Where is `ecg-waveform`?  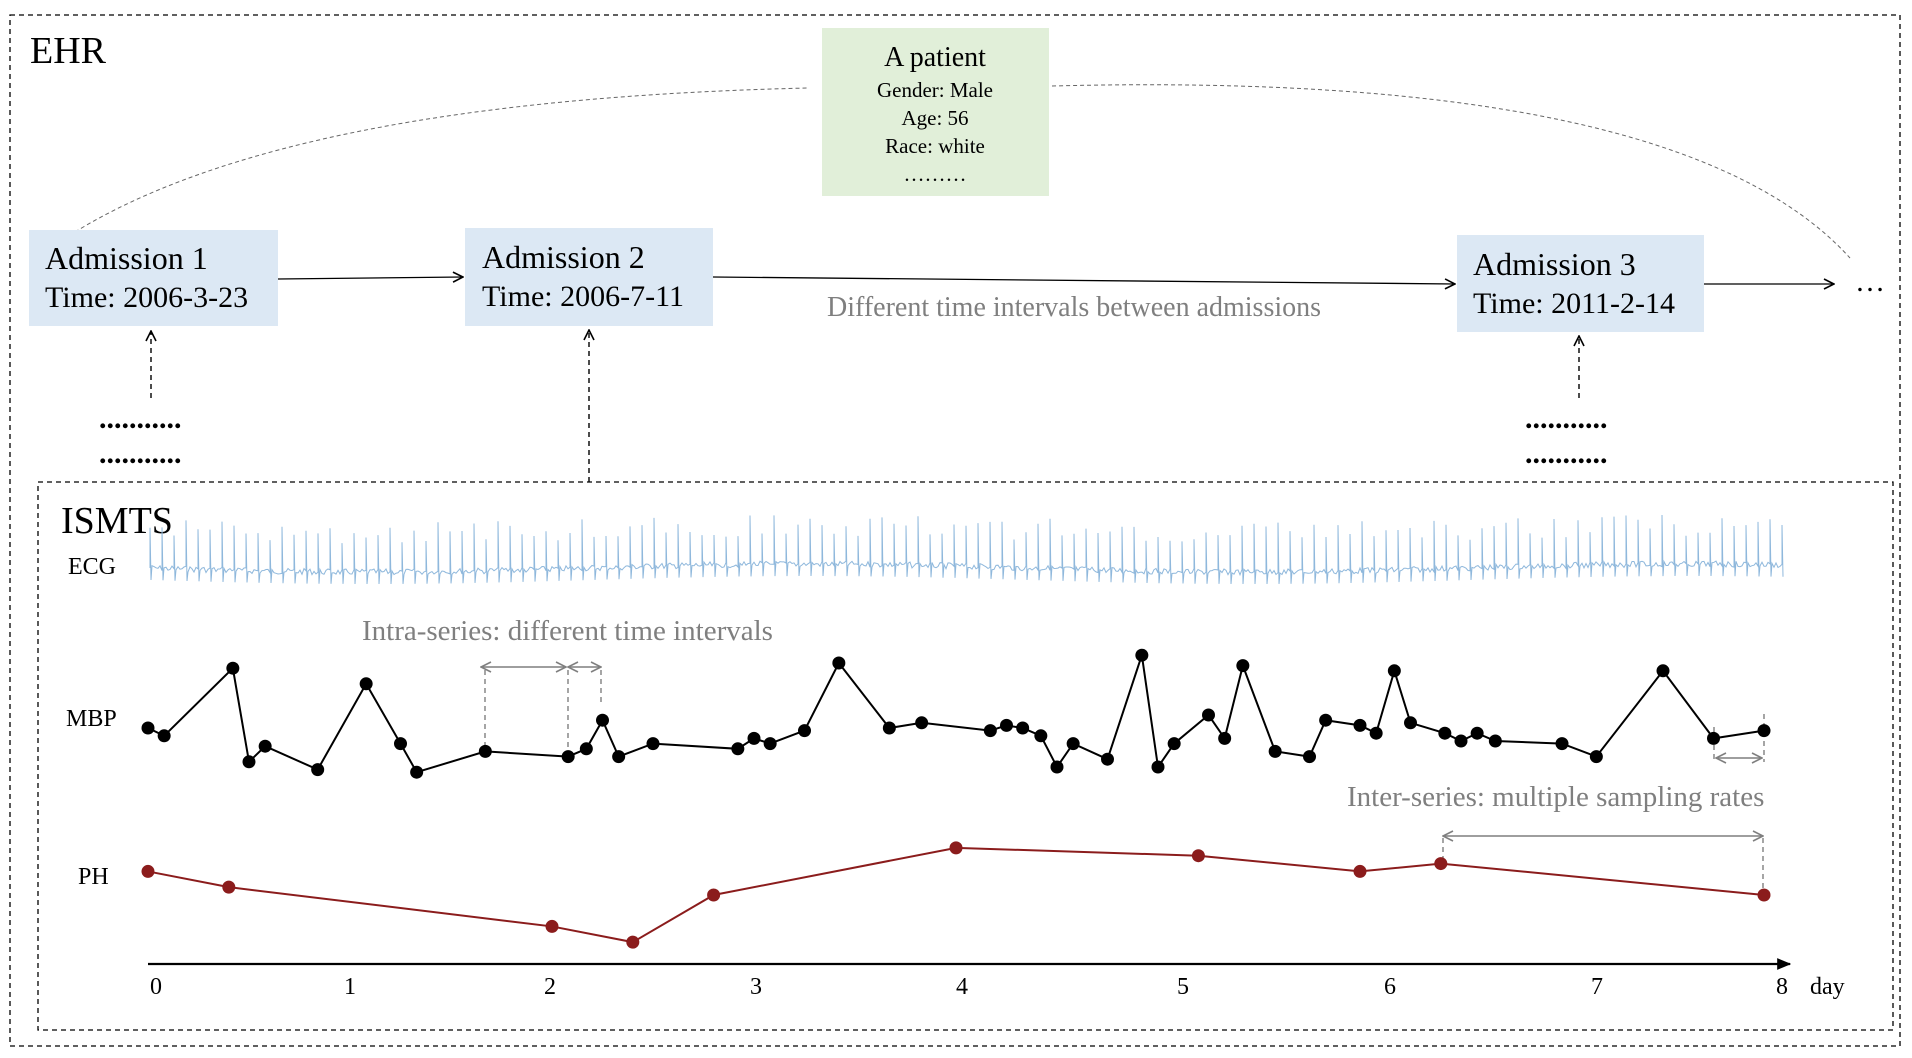
ecg-waveform is located at coordinates (966, 549).